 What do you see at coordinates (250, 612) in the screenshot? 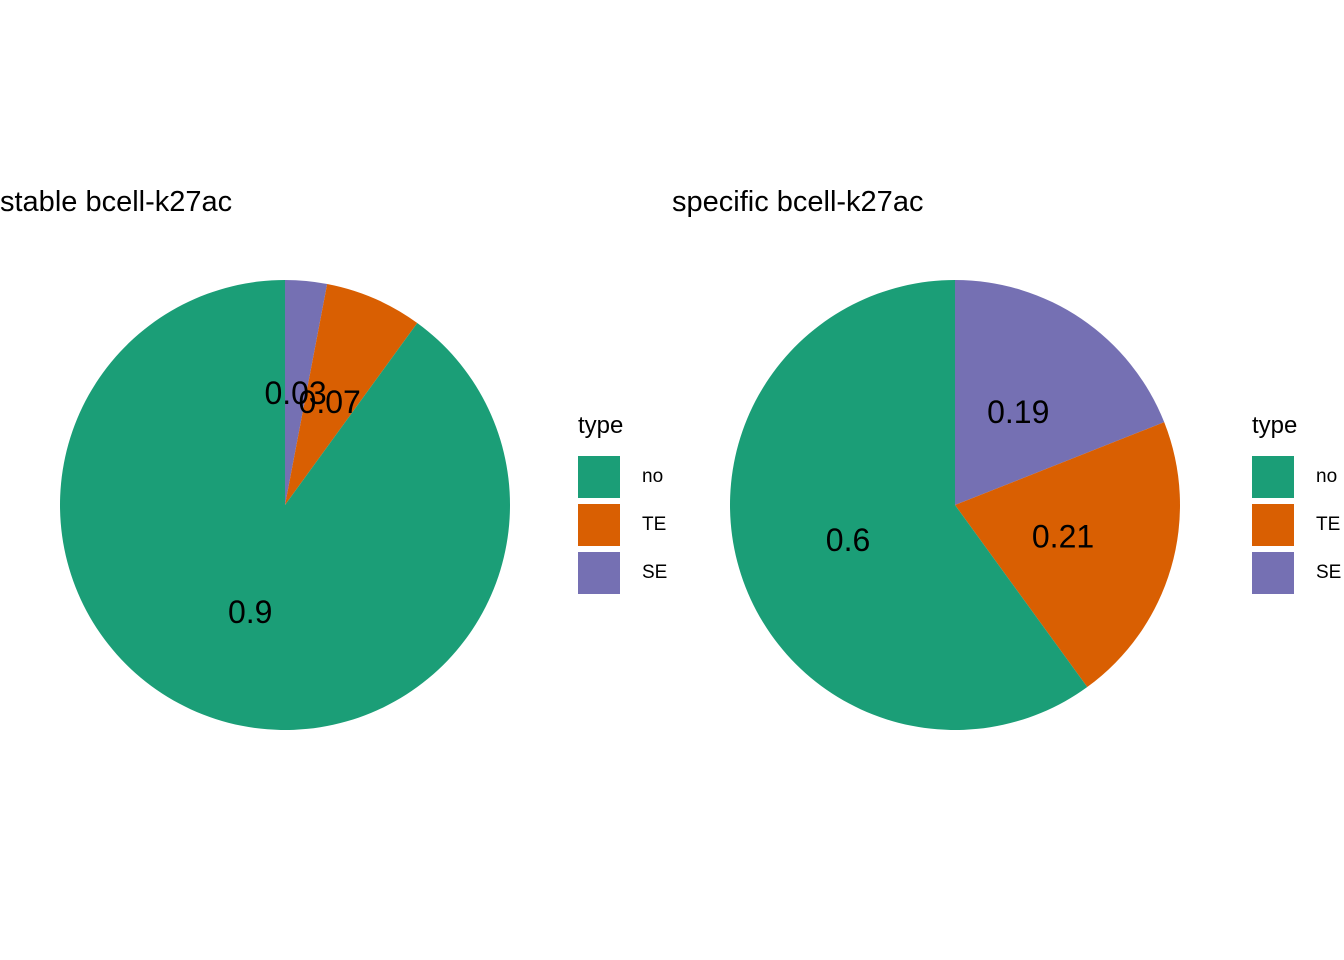
I see `pie-value-label-no: 0.9` at bounding box center [250, 612].